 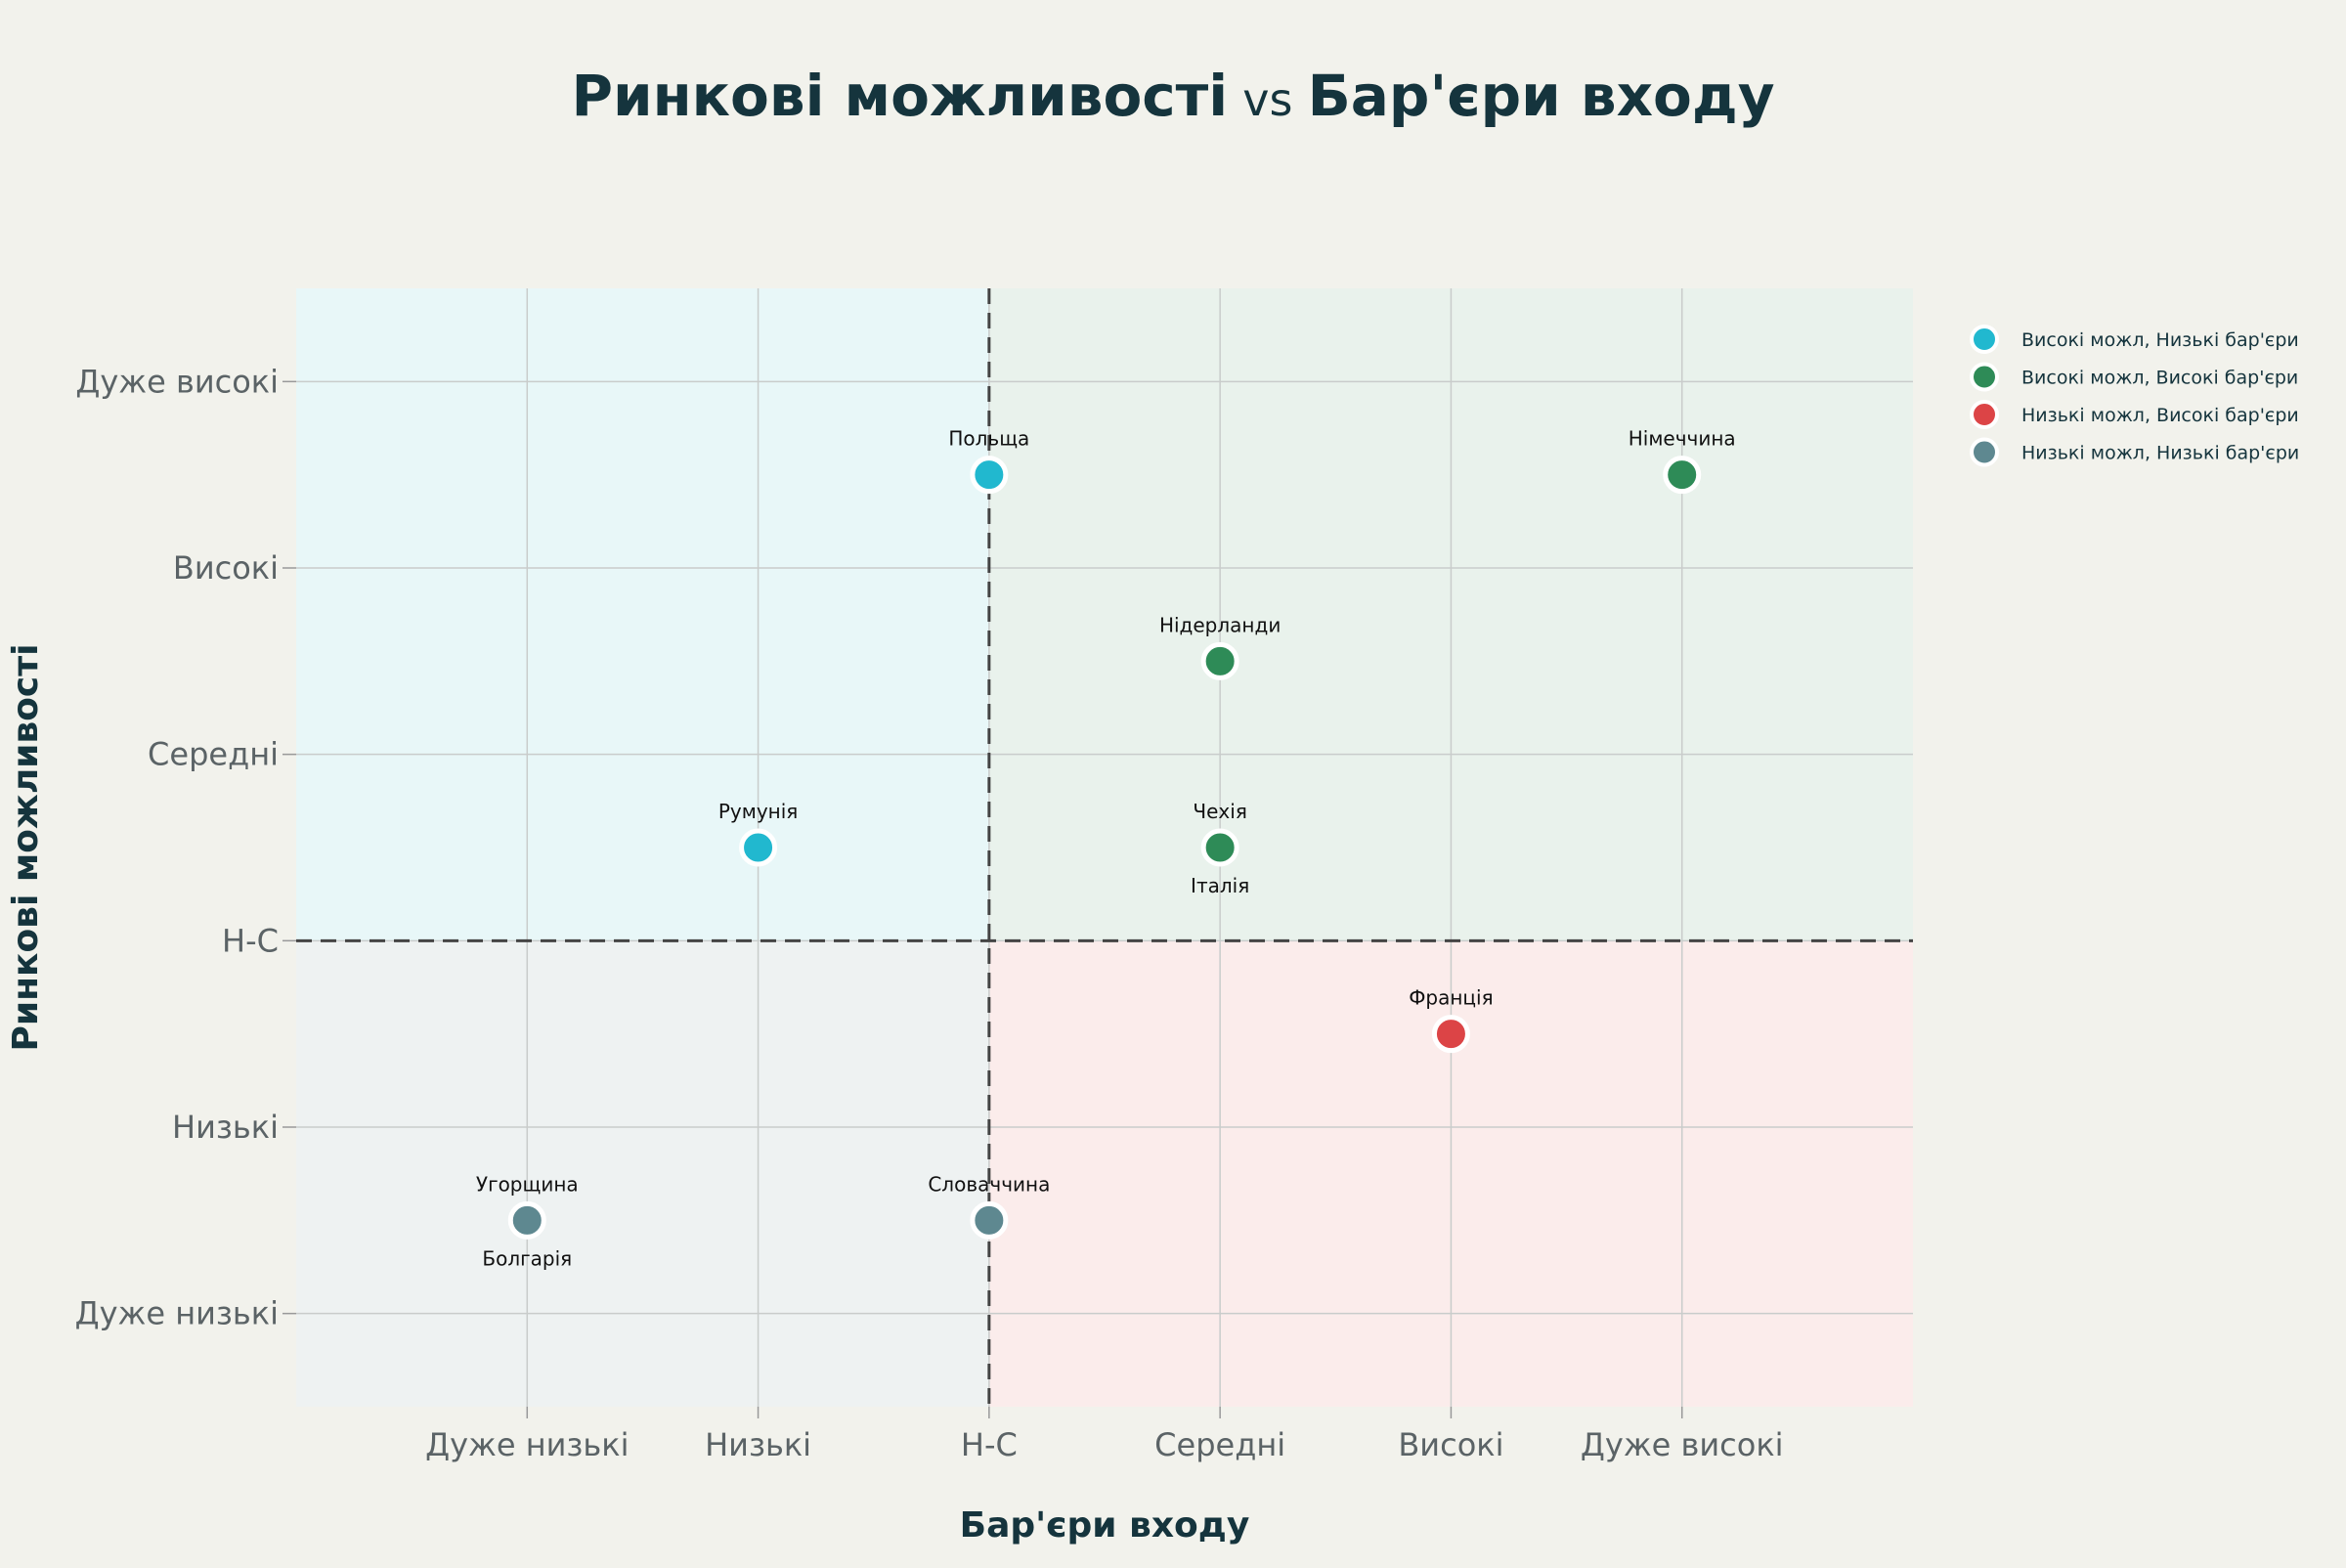 What do you see at coordinates (225, 1127) in the screenshot?
I see `y-tick-label: Низькі` at bounding box center [225, 1127].